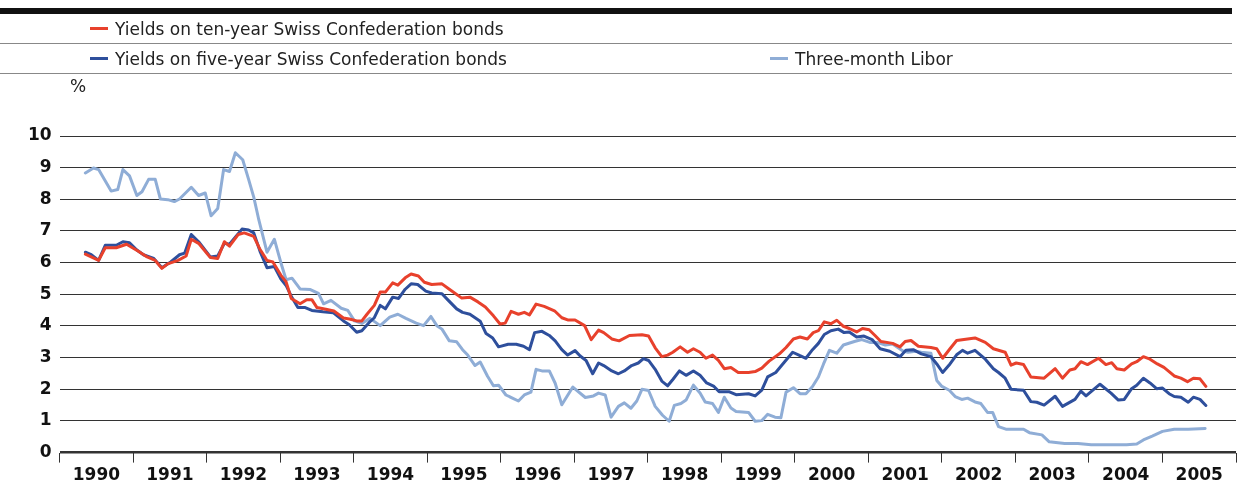 The height and width of the screenshot is (489, 1242). What do you see at coordinates (45, 292) in the screenshot?
I see `y-tick-label: 5` at bounding box center [45, 292].